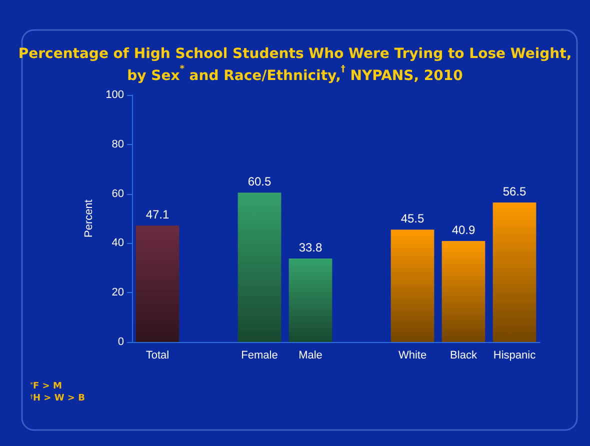  What do you see at coordinates (295, 65) in the screenshot?
I see `chart-title: Percentage of High School Students Who Were Trying to Lose Weight, by Sex* and Race/Ethnicity,† NYPANS, 2010` at bounding box center [295, 65].